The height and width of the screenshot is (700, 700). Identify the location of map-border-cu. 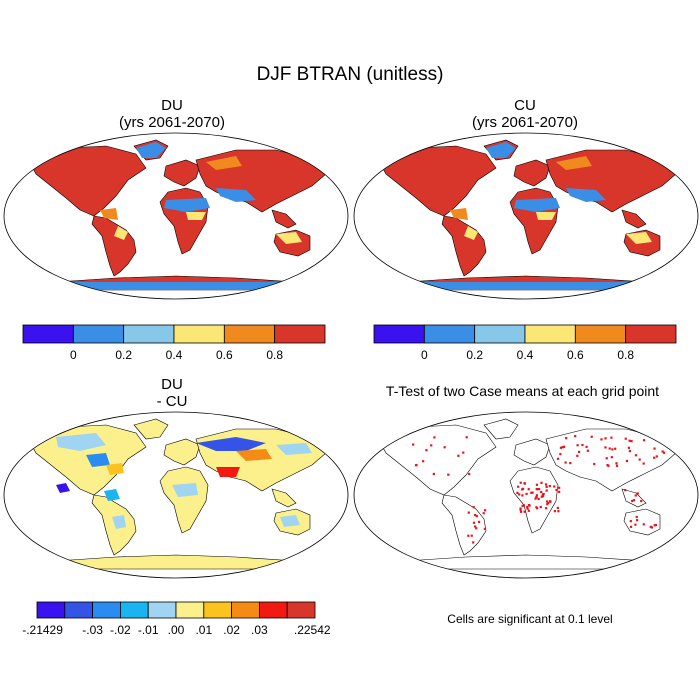
(526, 216).